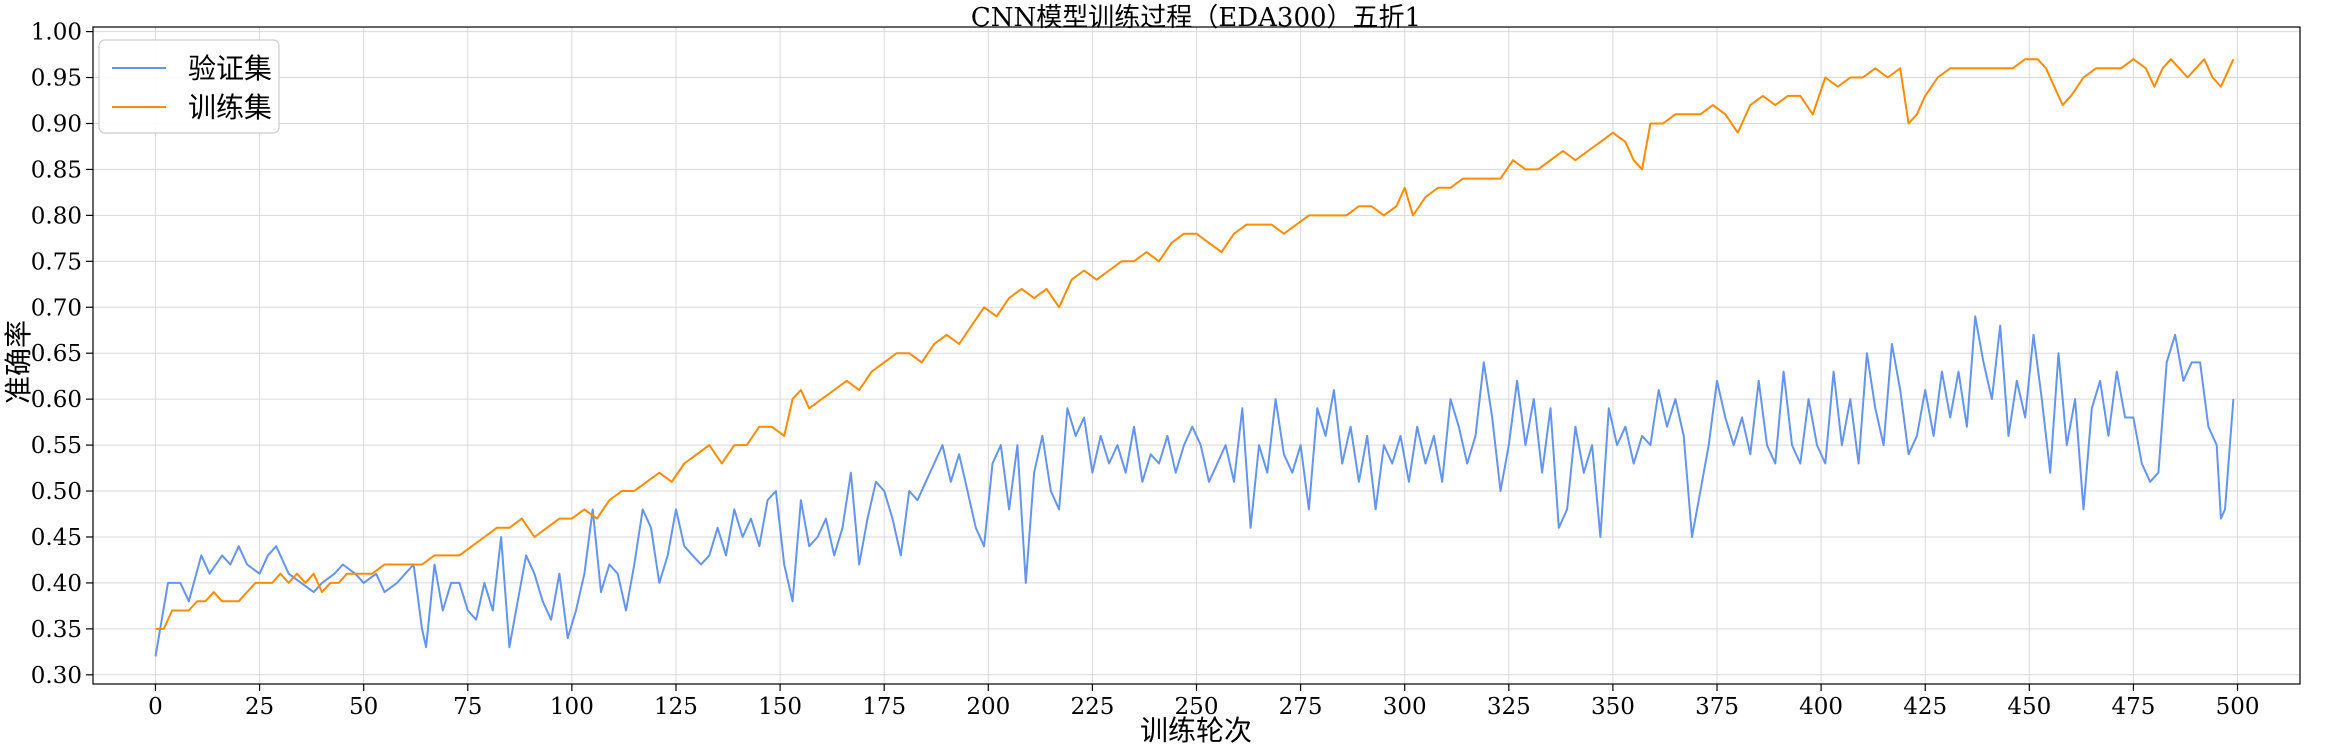  Describe the element at coordinates (1821, 707) in the screenshot. I see `x-tick-label: 400` at that location.